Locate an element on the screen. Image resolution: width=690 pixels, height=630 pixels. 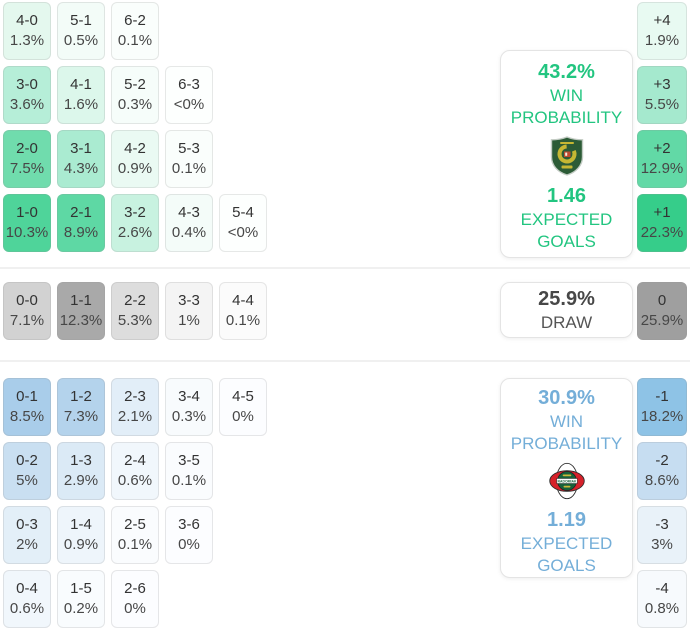
score-cell-percentage: 7.5% is located at coordinates (27, 168).